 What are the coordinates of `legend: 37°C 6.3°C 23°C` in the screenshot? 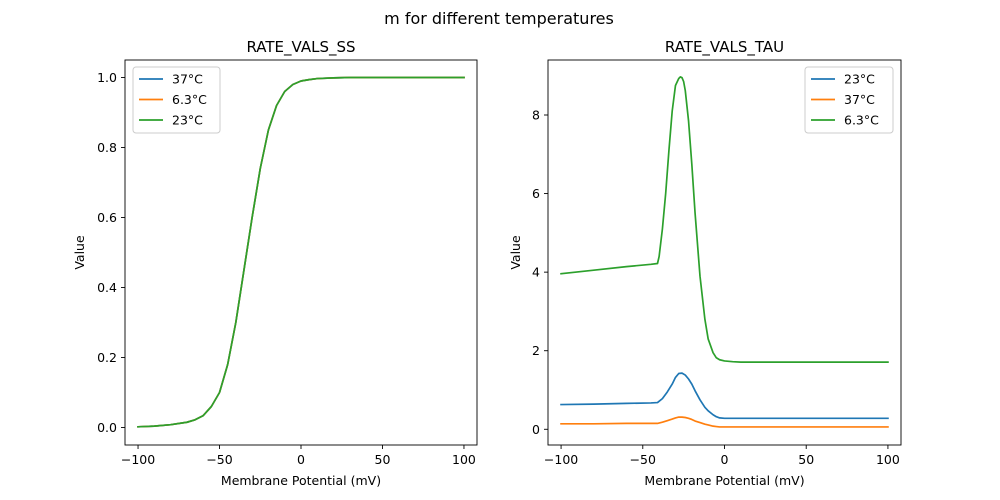 It's located at (176, 100).